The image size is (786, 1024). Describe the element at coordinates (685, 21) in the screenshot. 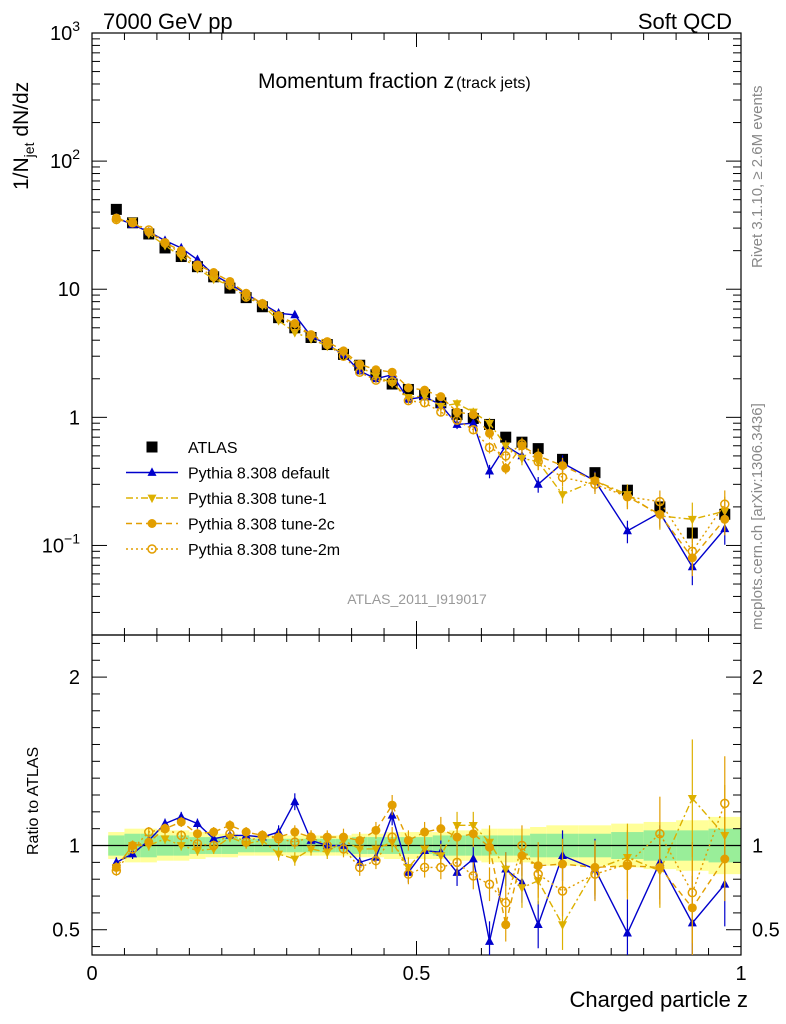

I see `header-right: Soft QCD` at that location.